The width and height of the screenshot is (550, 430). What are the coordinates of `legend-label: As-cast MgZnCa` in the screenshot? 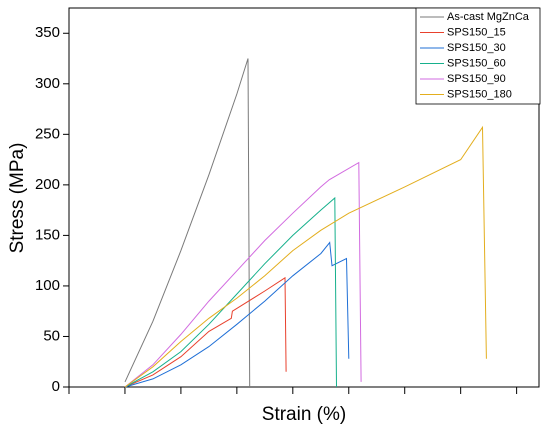 It's located at (488, 17).